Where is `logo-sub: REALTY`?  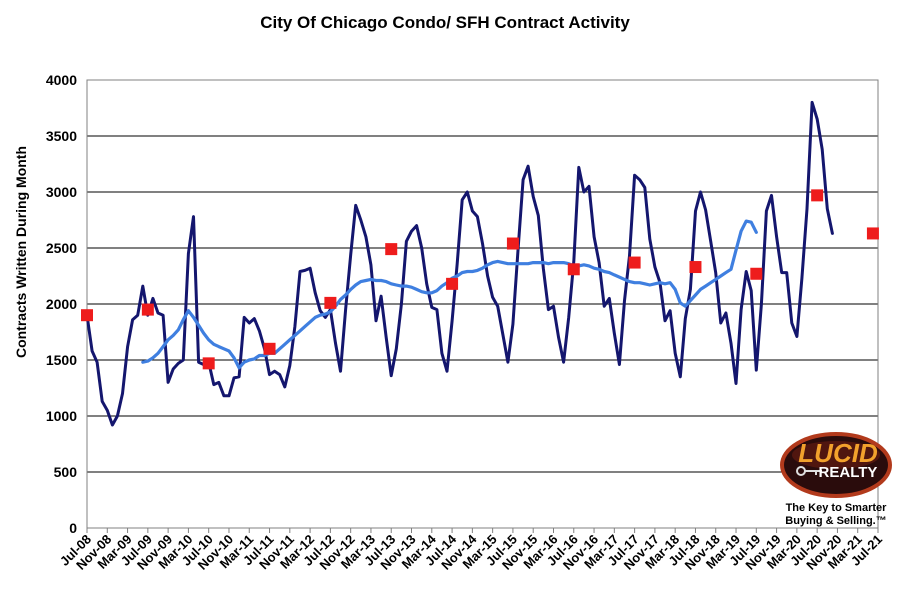
logo-sub: REALTY is located at coordinates (848, 472).